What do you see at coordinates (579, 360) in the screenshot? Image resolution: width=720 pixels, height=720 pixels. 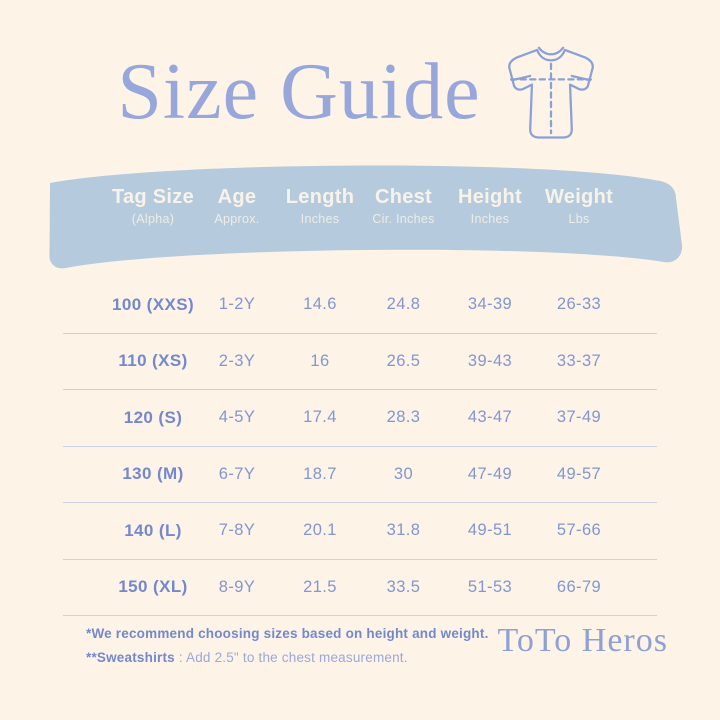 I see `table-cell: 33-37` at bounding box center [579, 360].